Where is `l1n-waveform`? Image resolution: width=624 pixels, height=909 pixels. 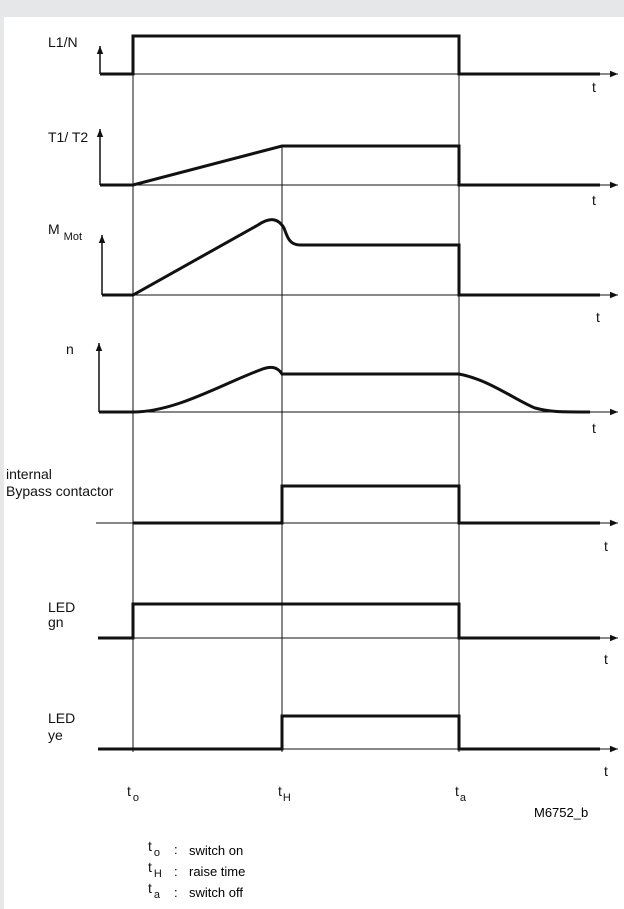
l1n-waveform is located at coordinates (350, 55).